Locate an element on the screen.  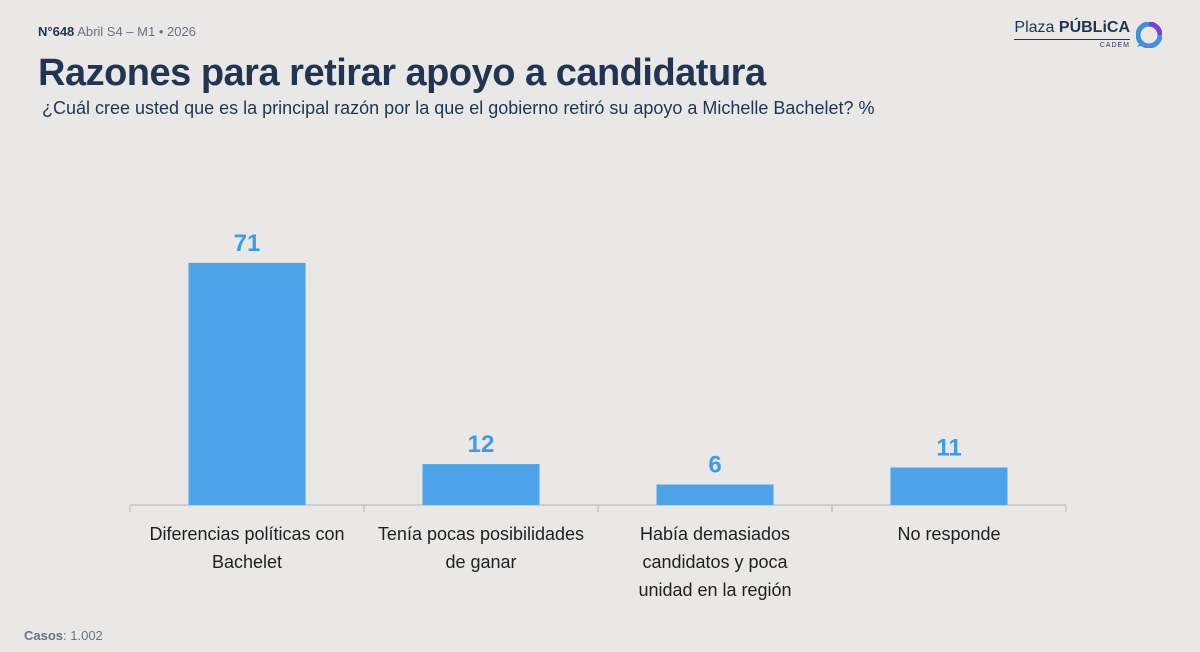
period: Abril S4 – M1 • 2026 is located at coordinates (136, 31).